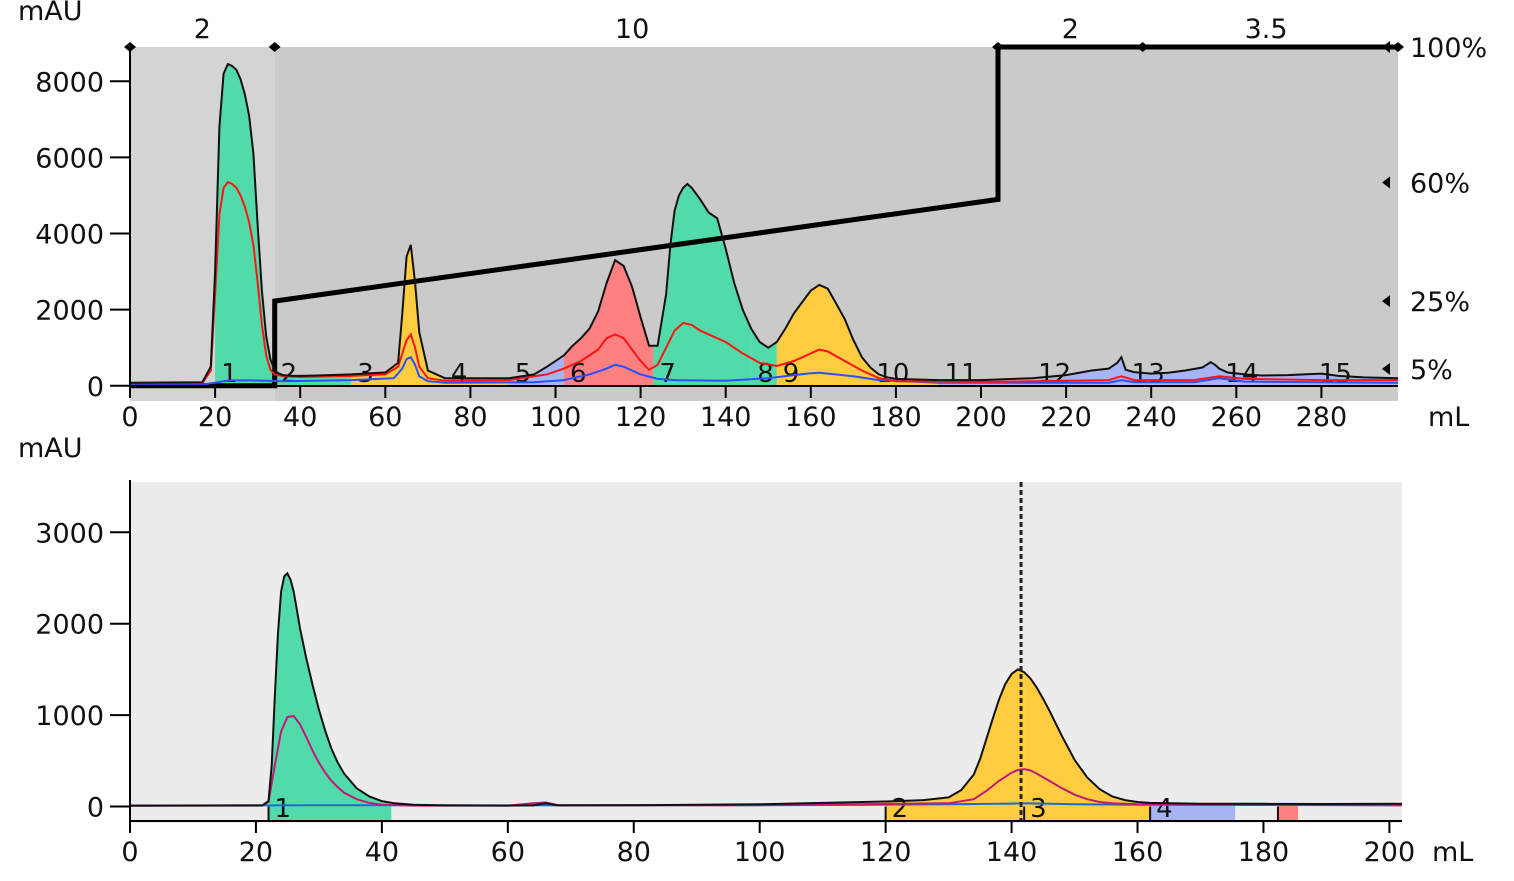 Image resolution: width=1514 pixels, height=881 pixels. I want to click on y-tick-label: 4000, so click(69, 235).